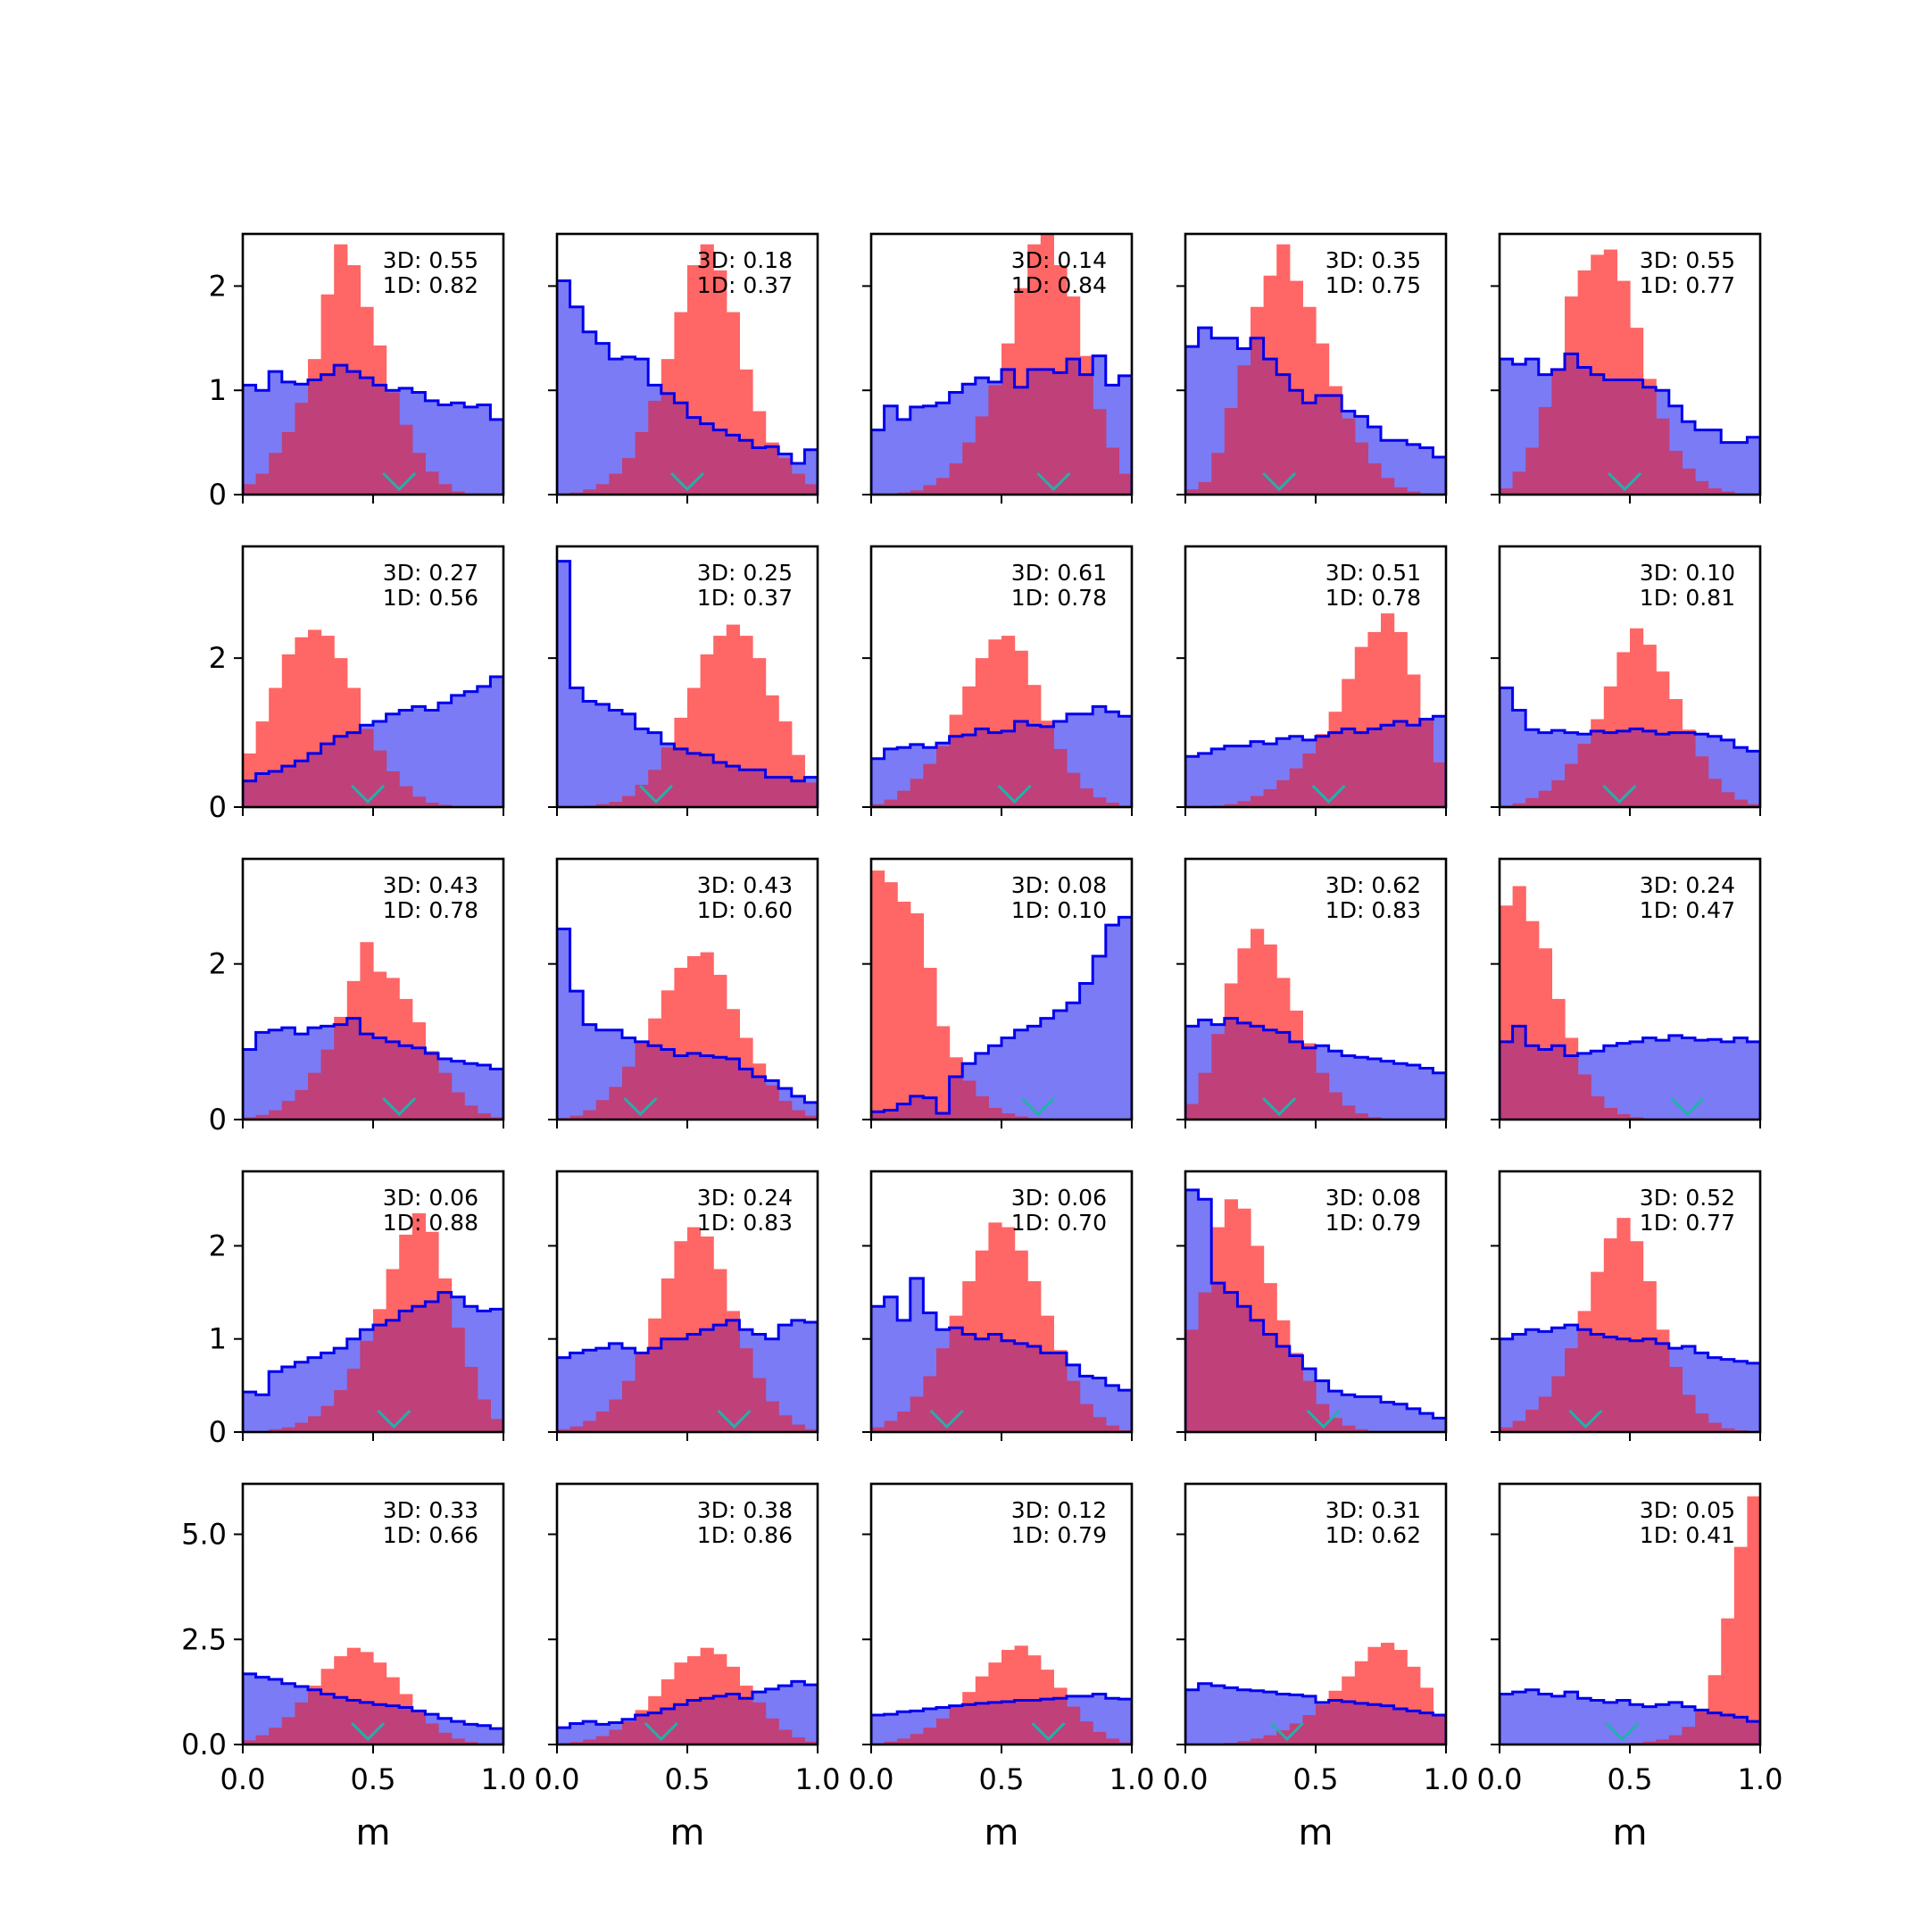 The height and width of the screenshot is (1932, 1928). Describe the element at coordinates (1059, 285) in the screenshot. I see `label-1d: 1D: 0.84` at that location.